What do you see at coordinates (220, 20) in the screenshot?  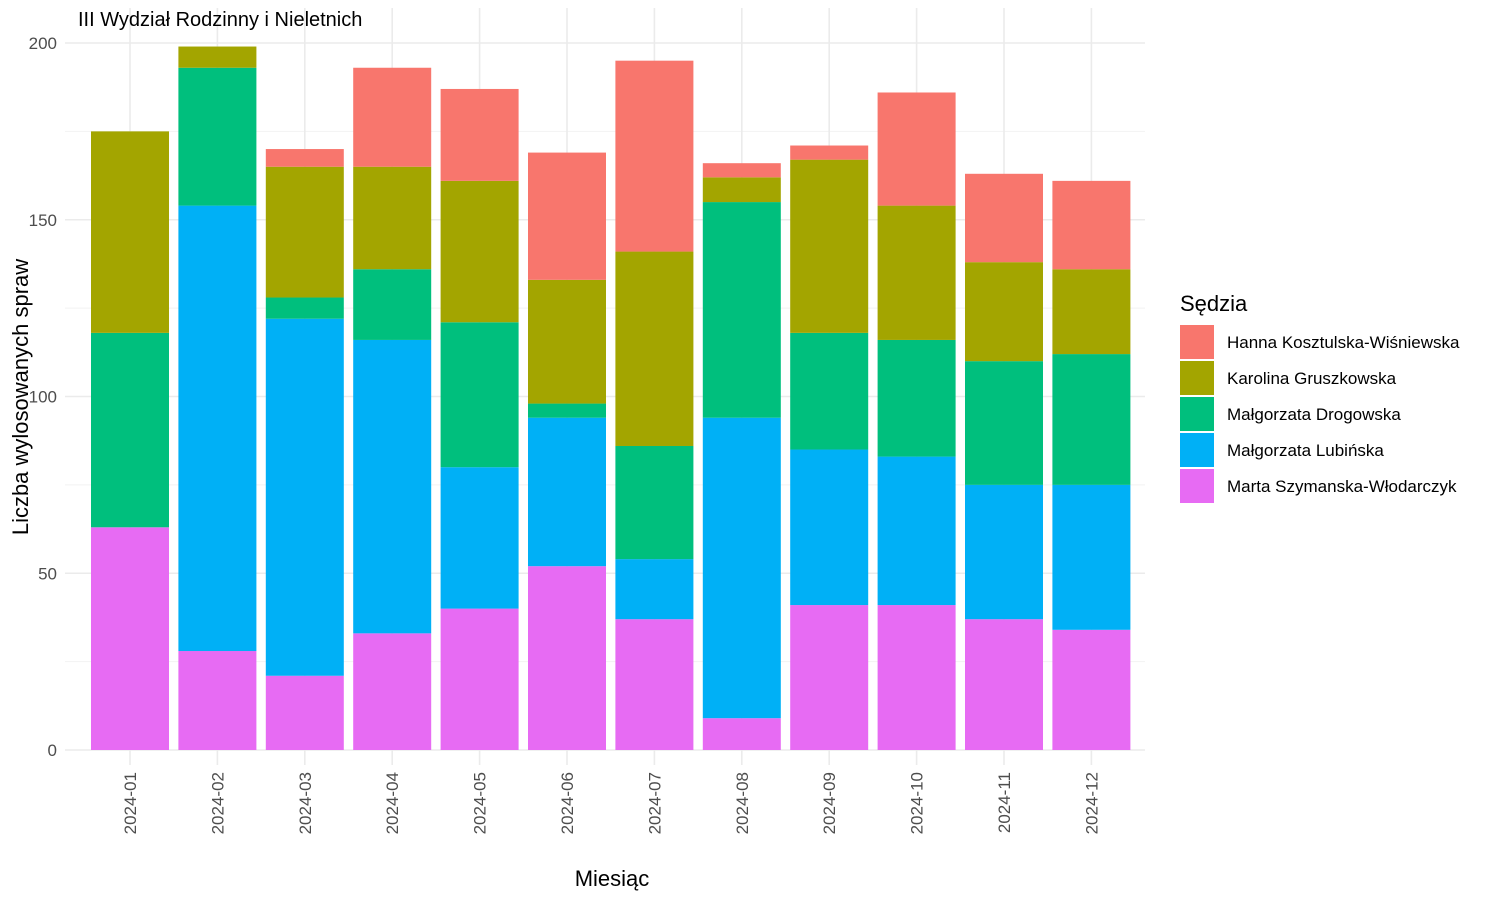 I see `chart-title: III Wydział Rodzinny i Nieletnich` at bounding box center [220, 20].